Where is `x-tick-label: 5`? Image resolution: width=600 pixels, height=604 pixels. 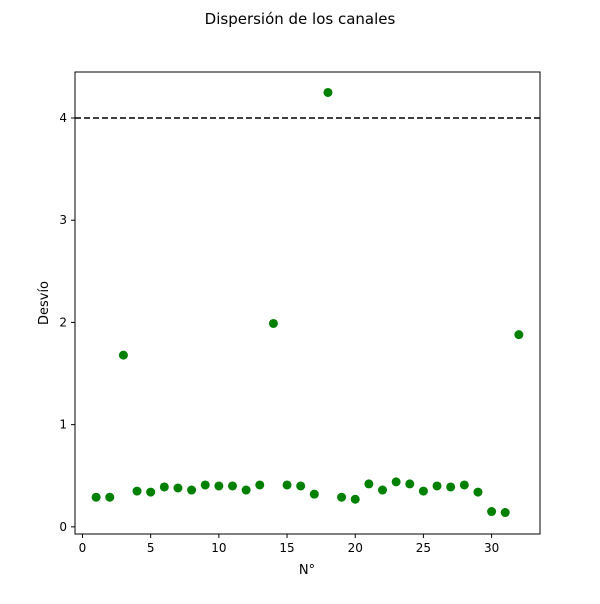
x-tick-label: 5 is located at coordinates (151, 548).